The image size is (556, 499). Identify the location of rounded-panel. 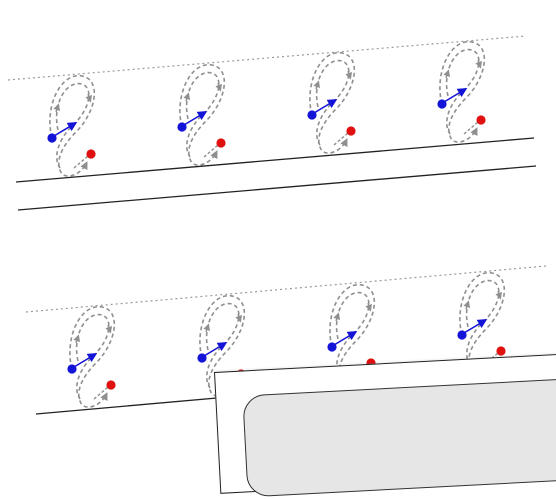
(399, 437).